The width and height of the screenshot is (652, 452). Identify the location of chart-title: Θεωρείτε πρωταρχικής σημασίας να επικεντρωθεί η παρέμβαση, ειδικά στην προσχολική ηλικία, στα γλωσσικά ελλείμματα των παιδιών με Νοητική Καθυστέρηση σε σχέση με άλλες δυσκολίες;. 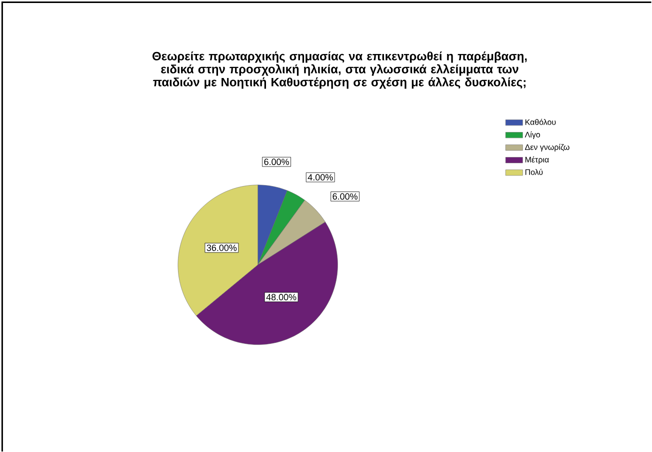
(339, 70).